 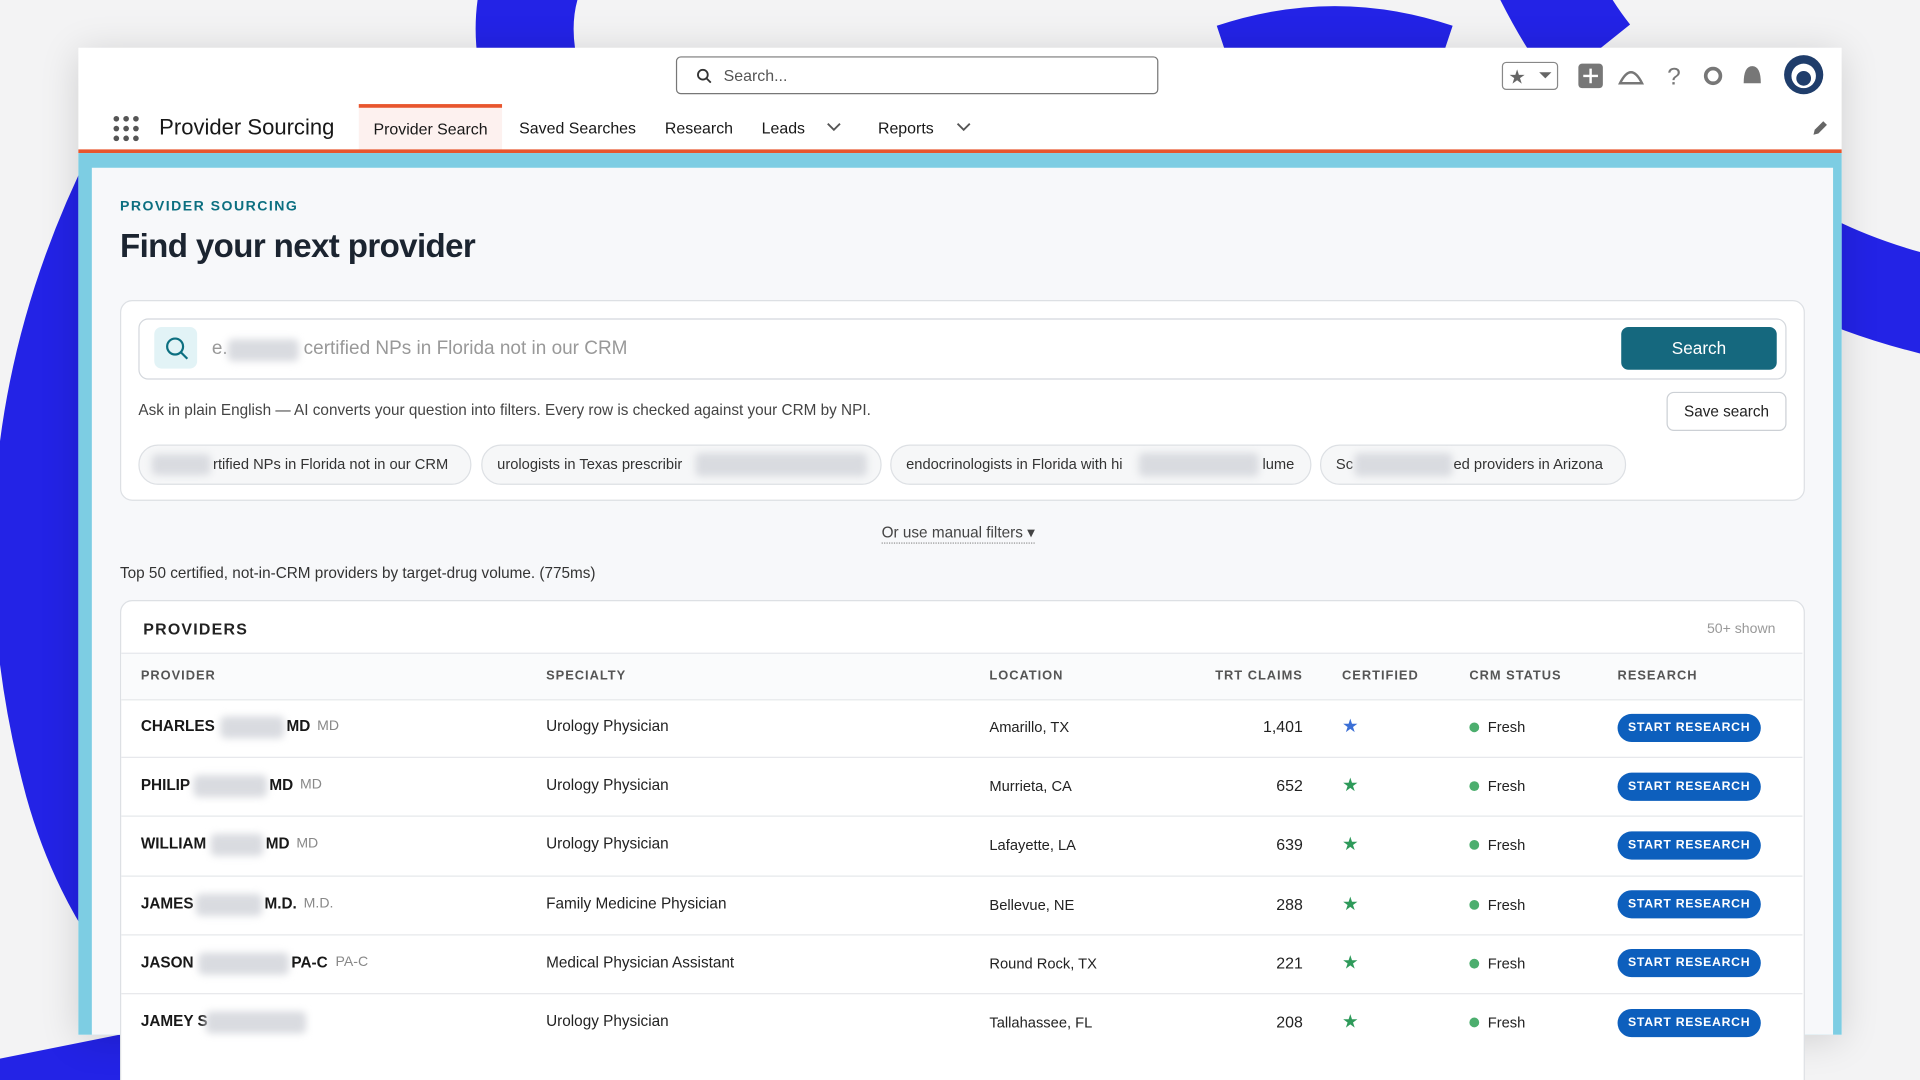 What do you see at coordinates (1026, 676) in the screenshot?
I see `column-header: LOCATION` at bounding box center [1026, 676].